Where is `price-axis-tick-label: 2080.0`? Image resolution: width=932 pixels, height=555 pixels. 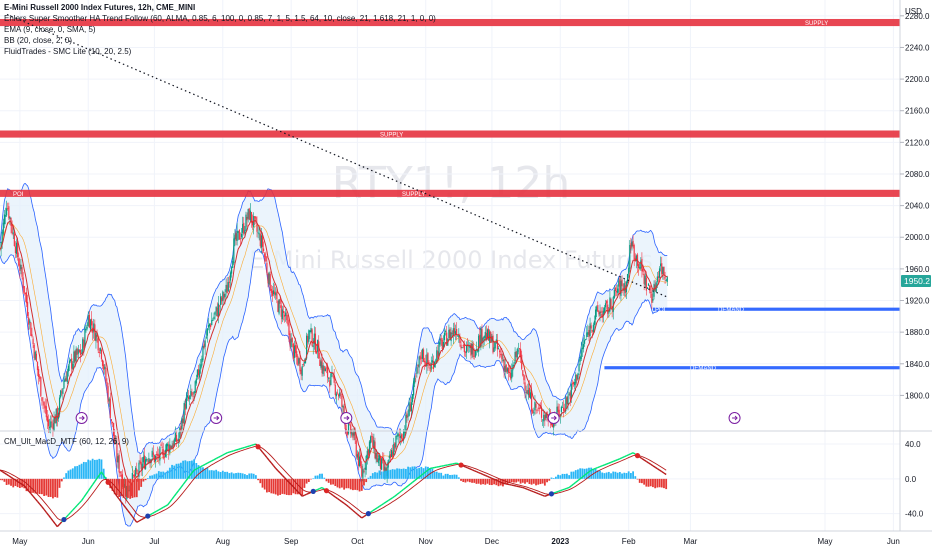
price-axis-tick-label: 2080.0 is located at coordinates (917, 174).